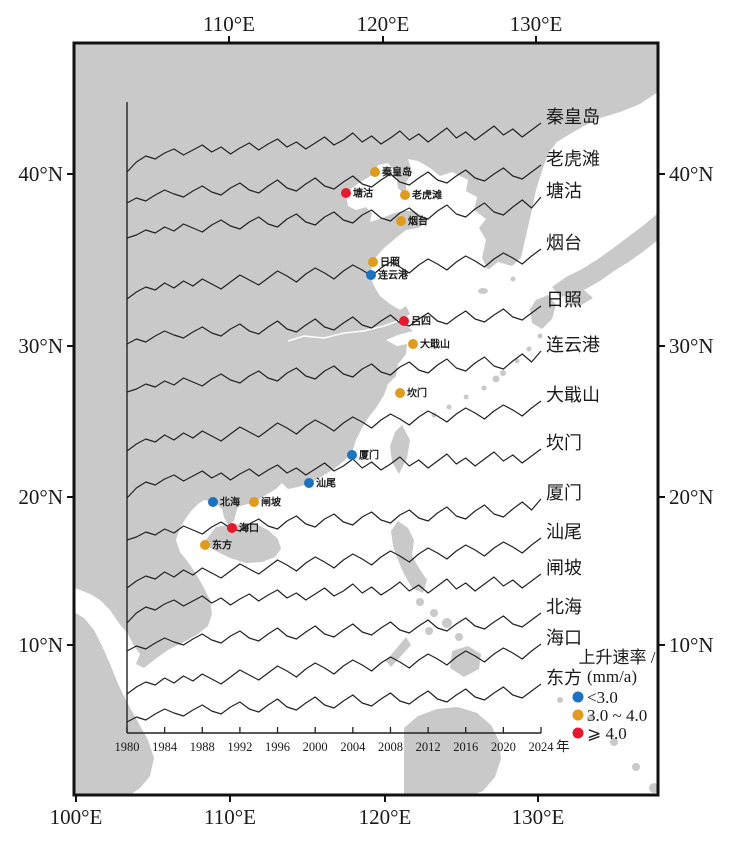  I want to click on station-marker-东方, so click(205, 545).